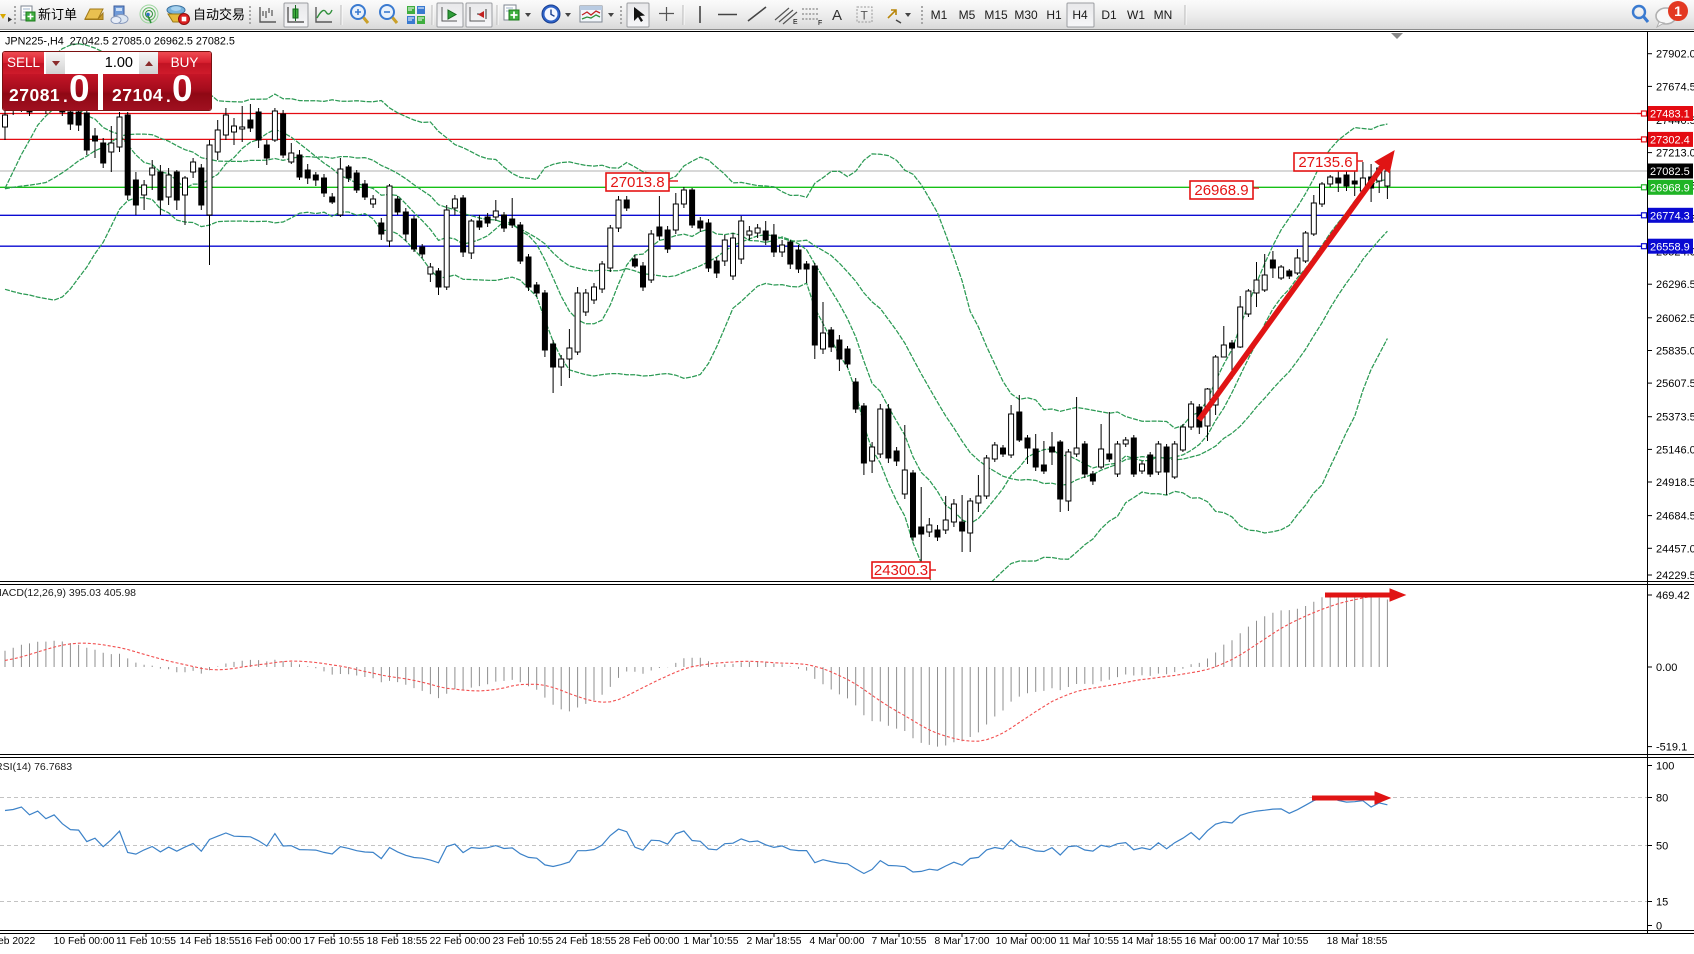  Describe the element at coordinates (1325, 162) in the screenshot. I see `svg-text: 27135.6` at that location.